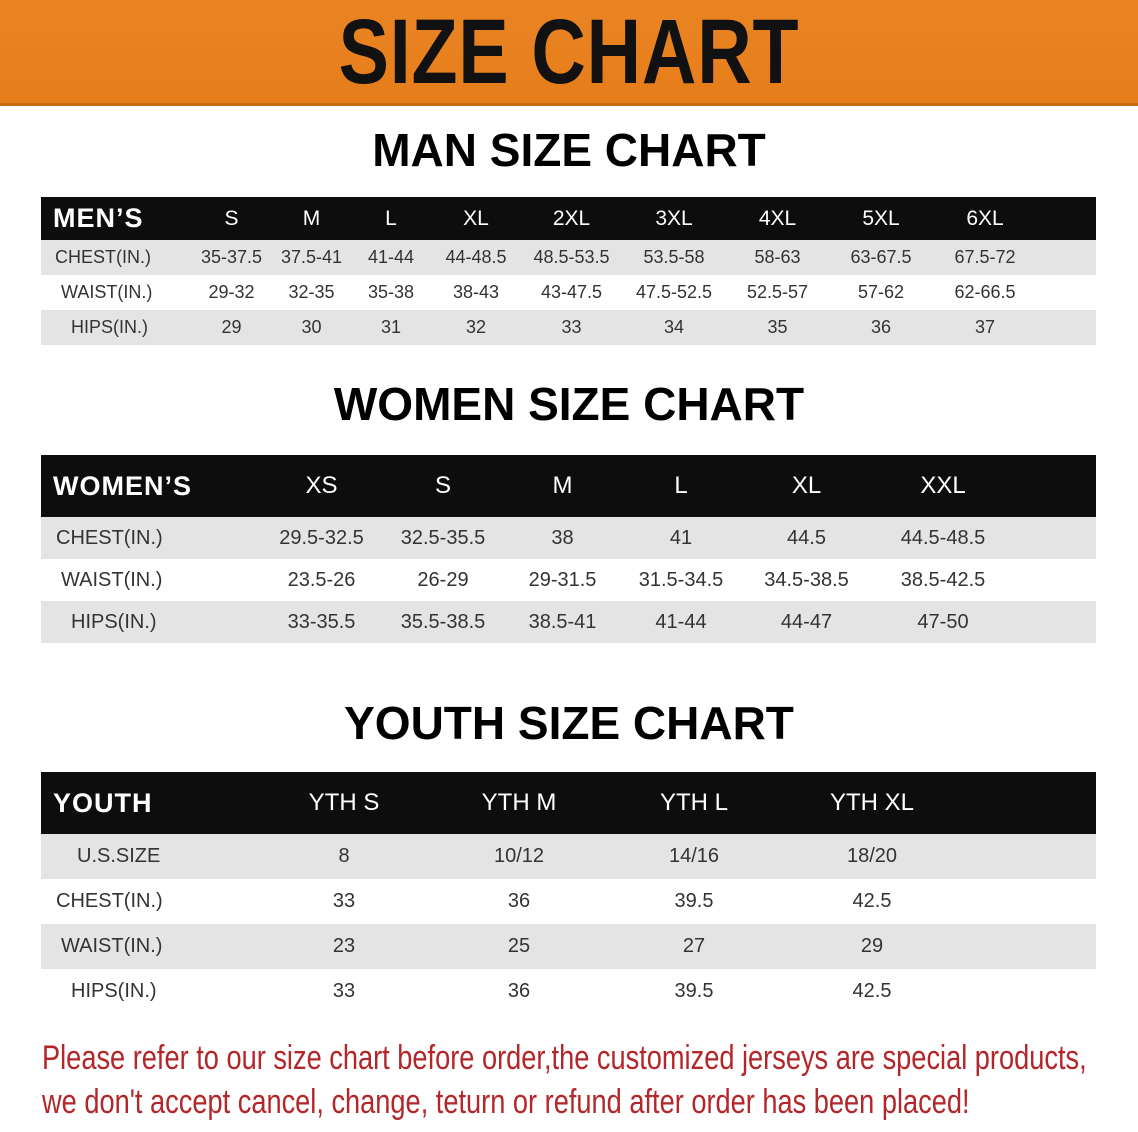  What do you see at coordinates (674, 218) in the screenshot?
I see `size-header-cell: 3XL` at bounding box center [674, 218].